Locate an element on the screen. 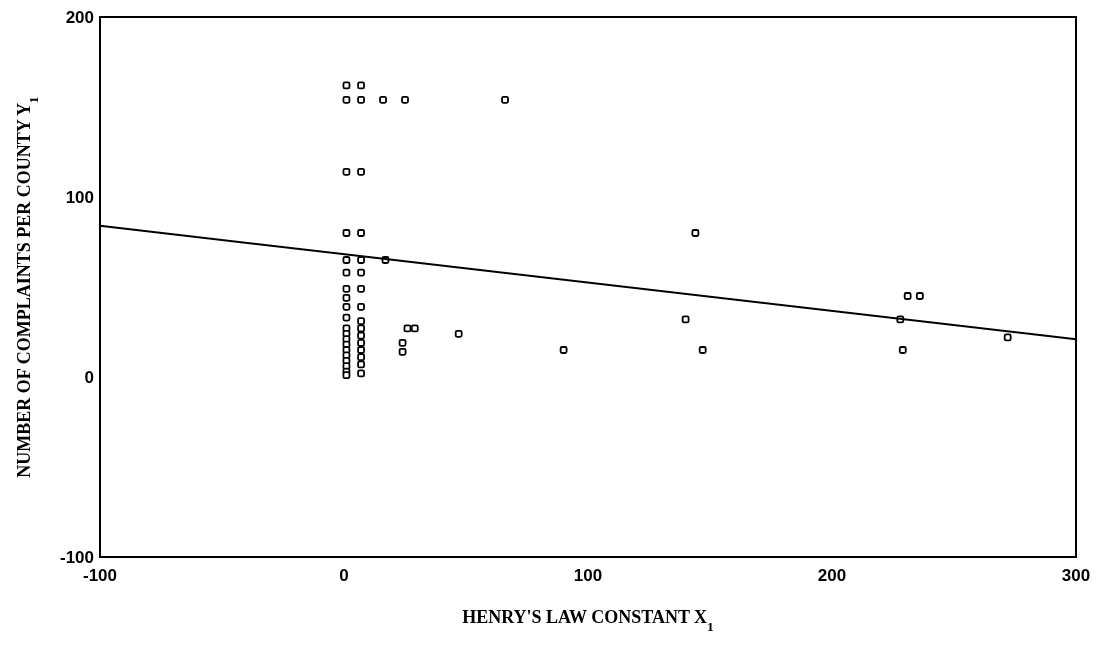 This screenshot has width=1101, height=645. x-tick-label: -100 is located at coordinates (100, 575).